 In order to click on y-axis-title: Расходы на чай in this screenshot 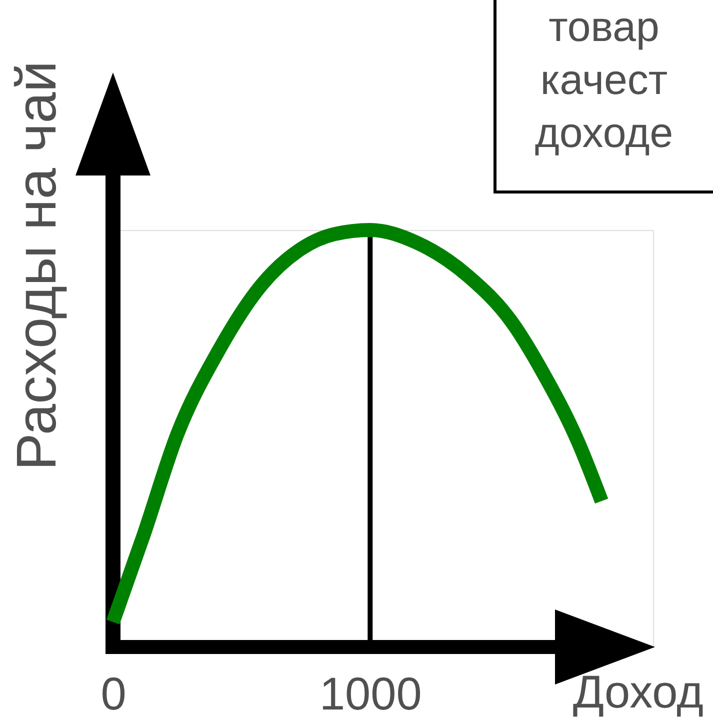, I will do `click(36, 265)`.